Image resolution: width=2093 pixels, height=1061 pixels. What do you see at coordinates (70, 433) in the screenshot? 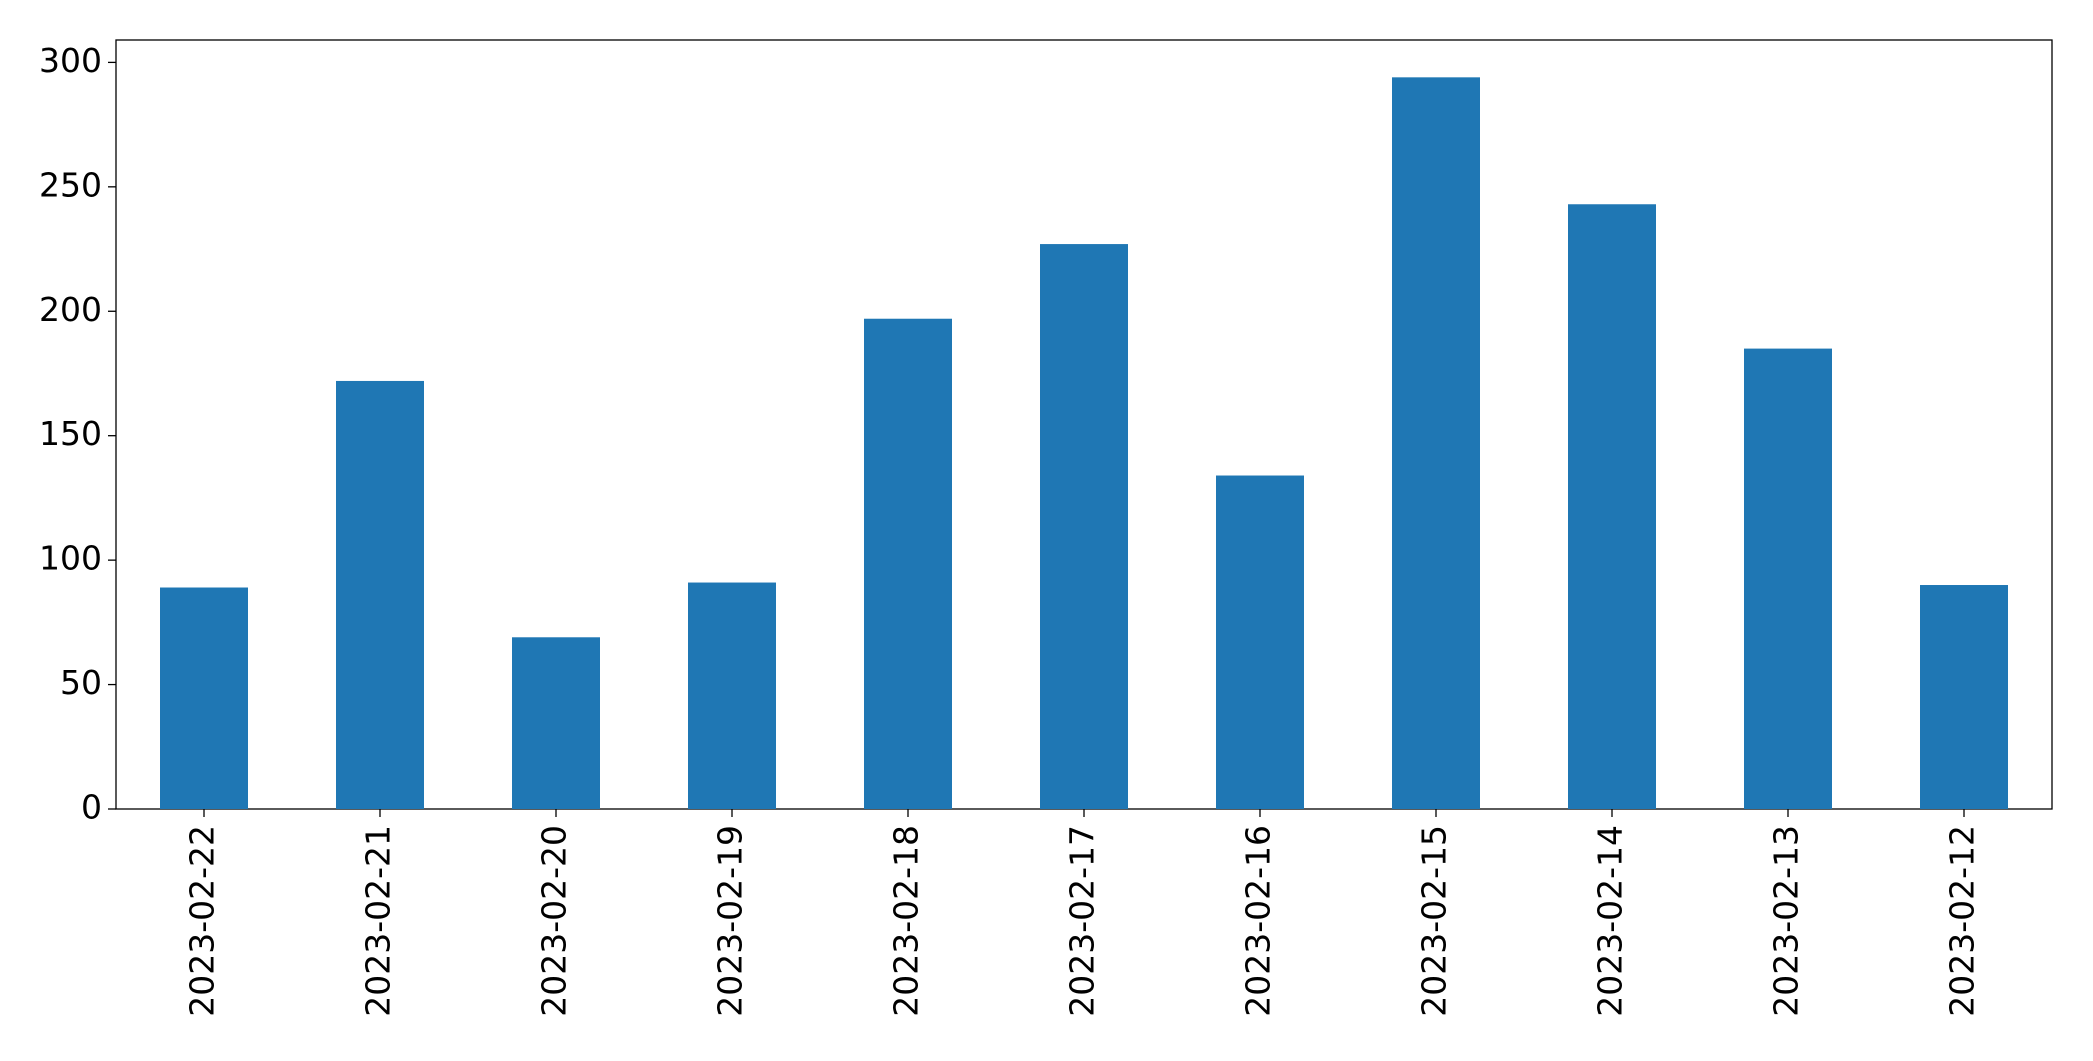
I see `y-tick-label: 150` at bounding box center [70, 433].